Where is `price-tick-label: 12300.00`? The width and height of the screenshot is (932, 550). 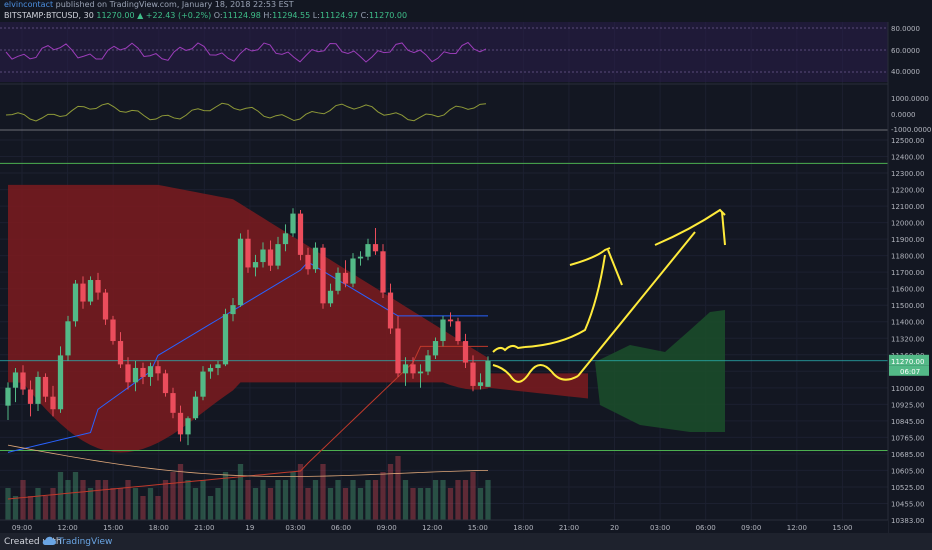
price-tick-label: 12300.00 is located at coordinates (907, 174).